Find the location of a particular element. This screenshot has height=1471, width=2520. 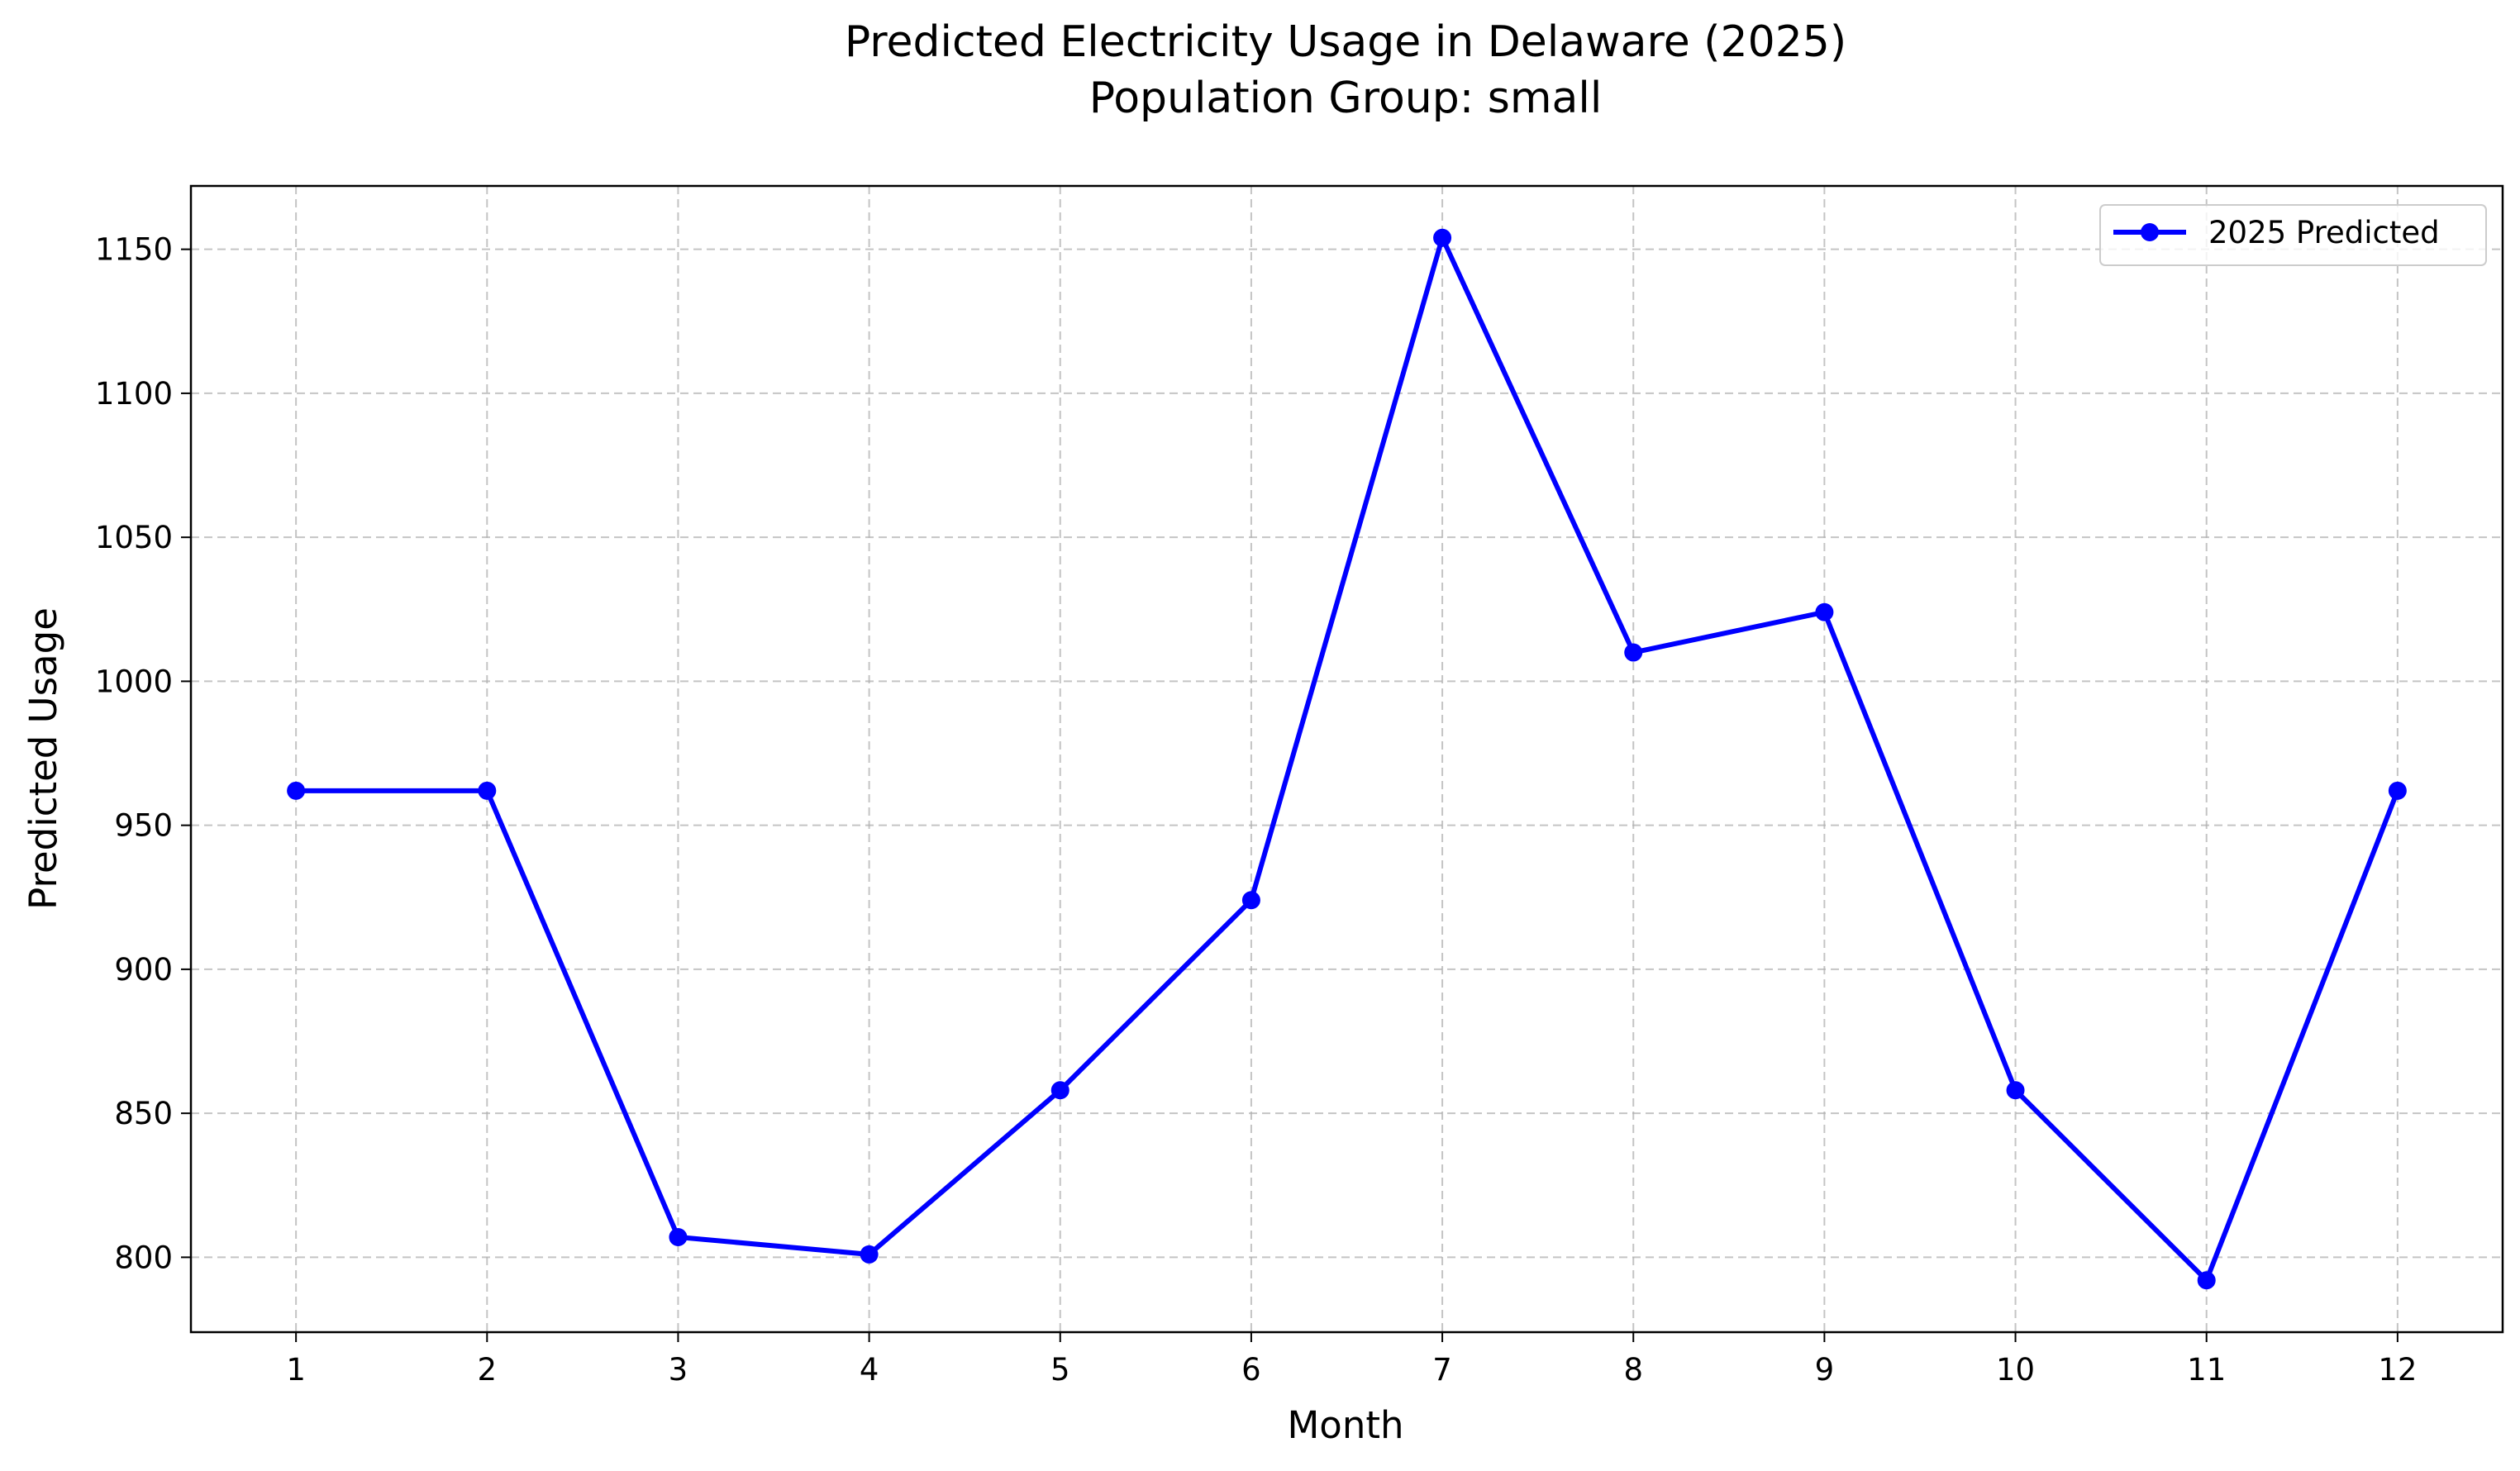

y-tick-label: 1050 is located at coordinates (134, 537).